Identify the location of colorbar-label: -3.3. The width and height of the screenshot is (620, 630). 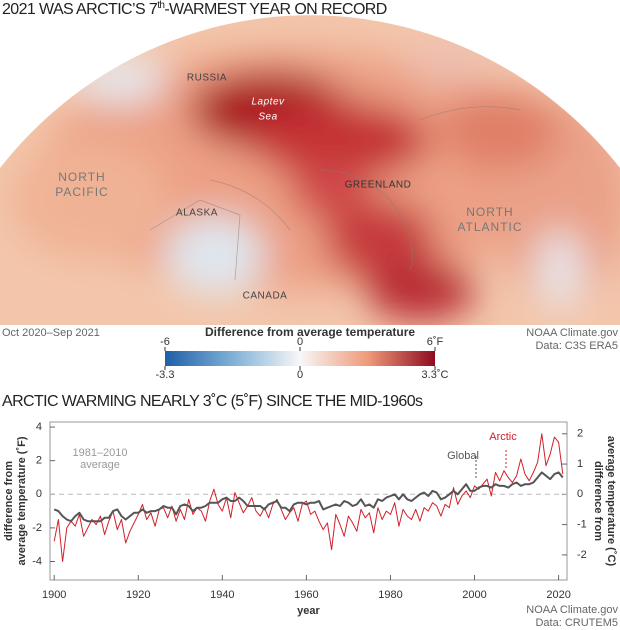
(165, 375).